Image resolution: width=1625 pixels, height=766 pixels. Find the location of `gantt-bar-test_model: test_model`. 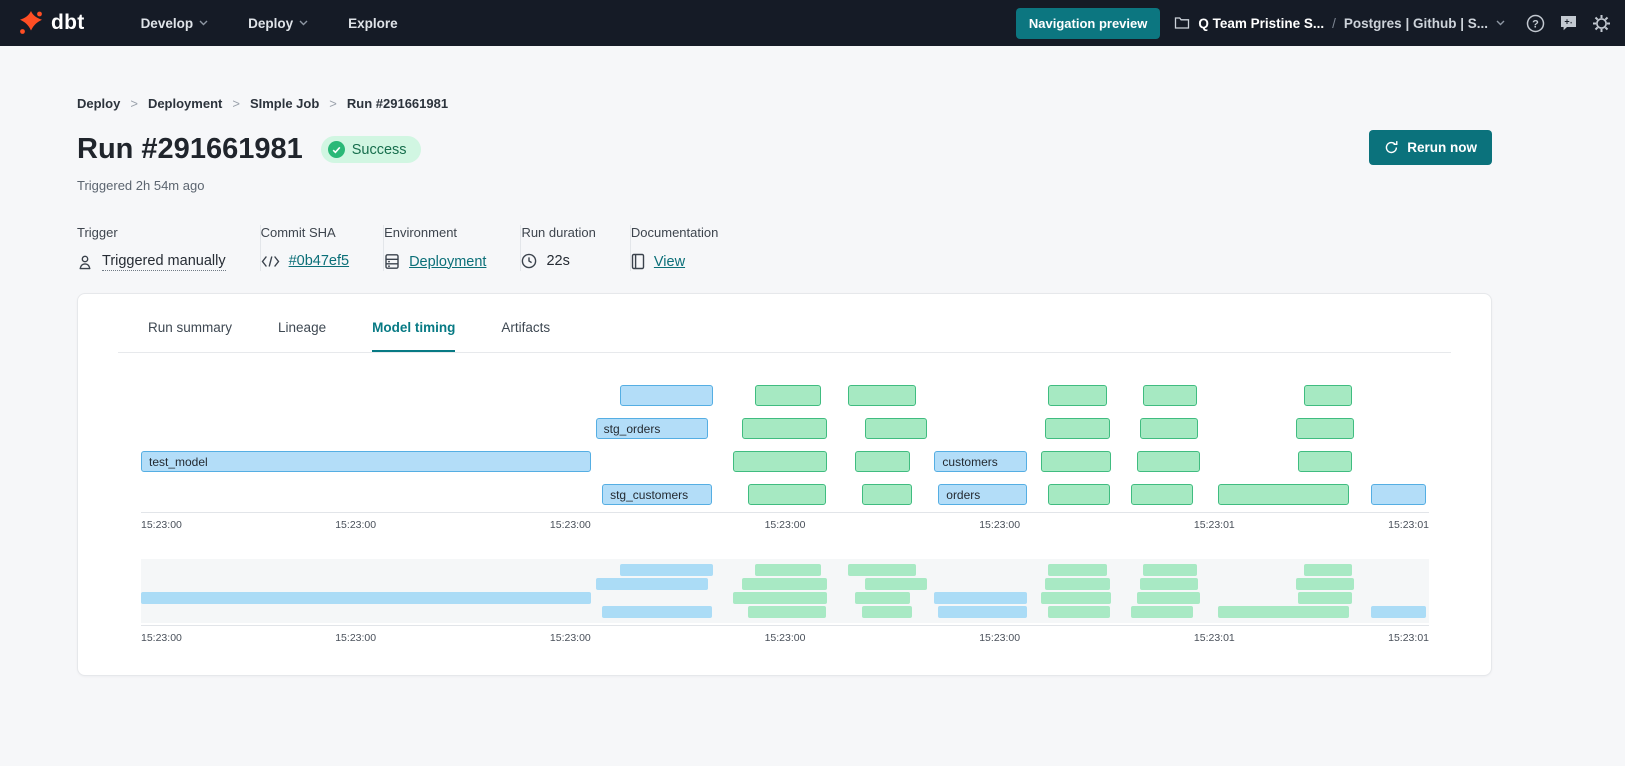

gantt-bar-test_model: test_model is located at coordinates (366, 461).